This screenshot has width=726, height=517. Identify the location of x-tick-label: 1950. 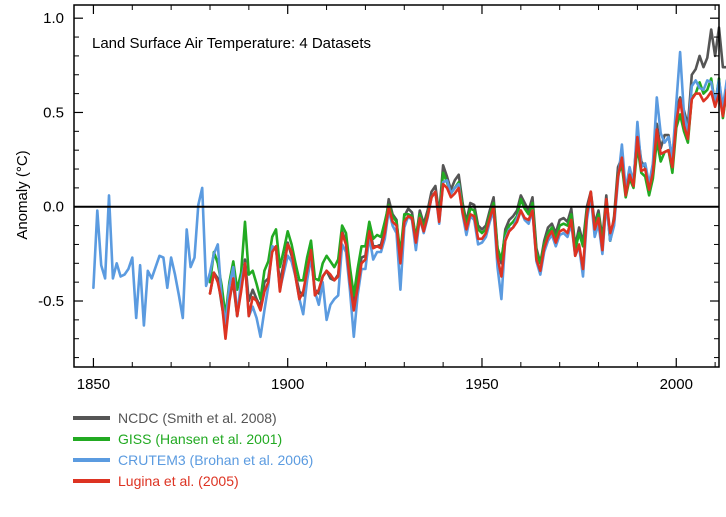
(481, 384).